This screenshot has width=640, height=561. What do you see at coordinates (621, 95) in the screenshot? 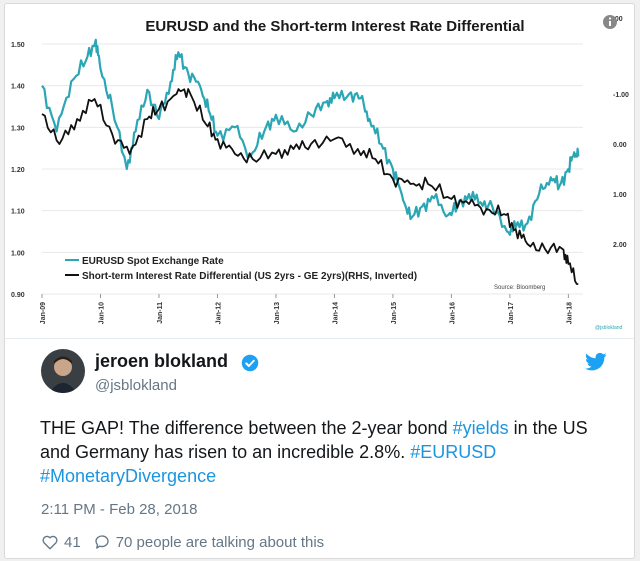
I see `y-right-tick-label: -1.00` at bounding box center [621, 95].